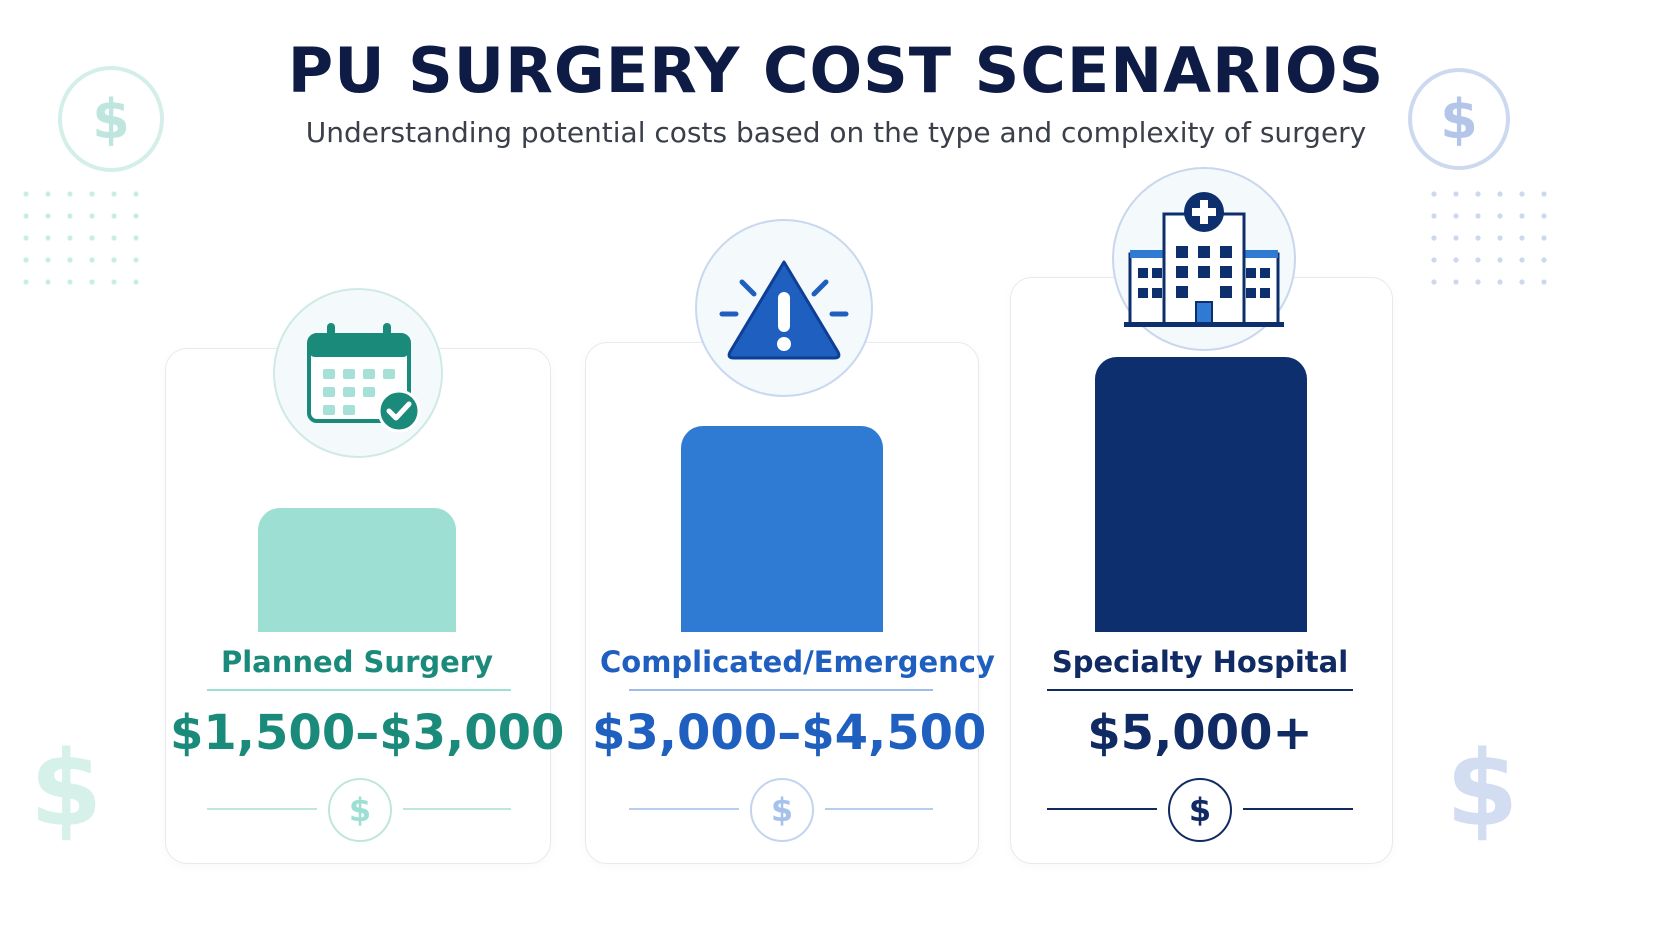 Image resolution: width=1672 pixels, height=941 pixels. I want to click on bar-planned-surgery, so click(357, 570).